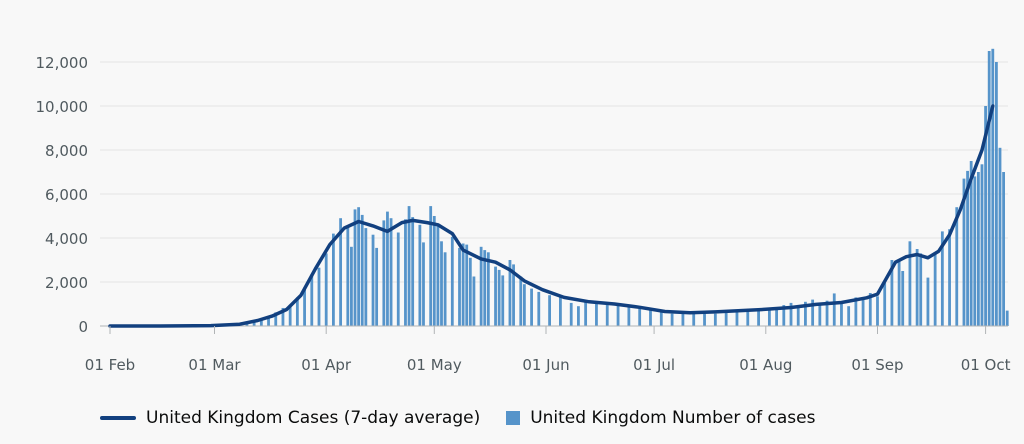  Describe the element at coordinates (434, 365) in the screenshot. I see `x-tick-label: 01 May` at that location.